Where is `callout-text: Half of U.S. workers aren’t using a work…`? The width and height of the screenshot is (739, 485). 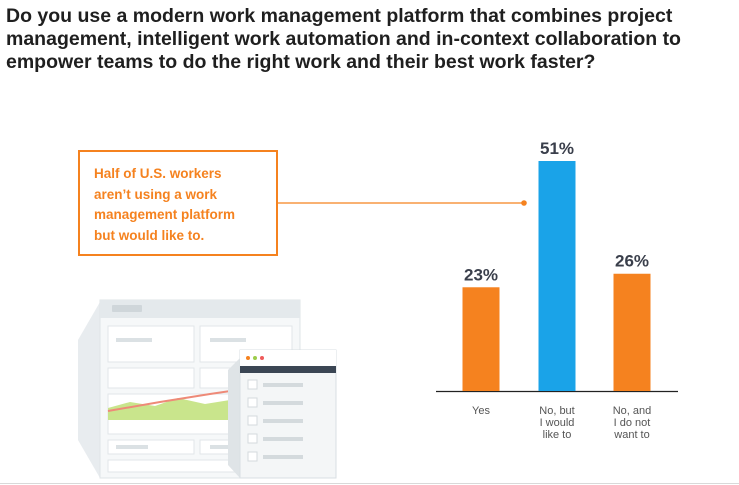
callout-text: Half of U.S. workers aren’t using a work… is located at coordinates (184, 205).